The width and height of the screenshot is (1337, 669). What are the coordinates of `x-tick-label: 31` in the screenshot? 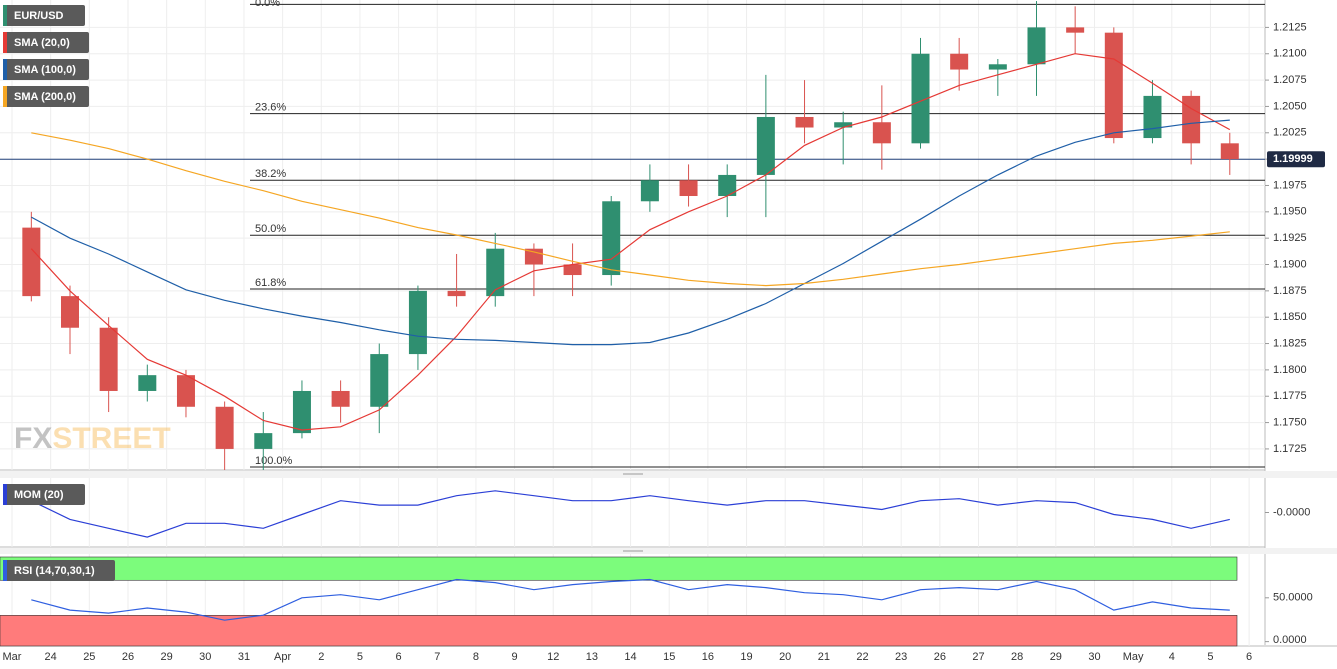 It's located at (244, 657).